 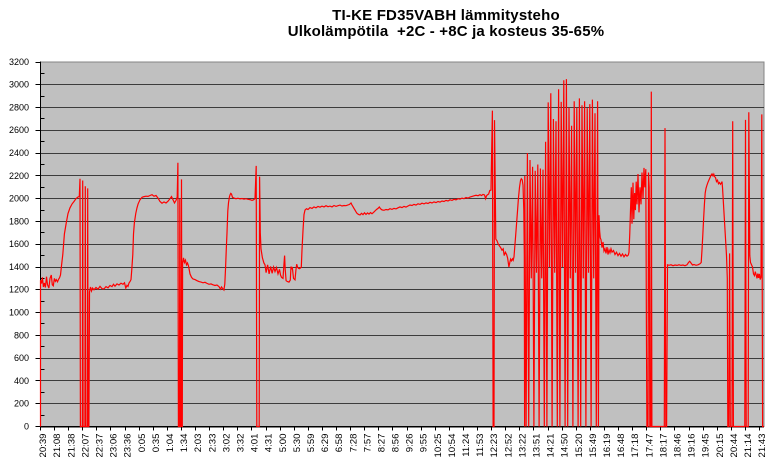 I want to click on svg-text: 3200, so click(x=19, y=62).